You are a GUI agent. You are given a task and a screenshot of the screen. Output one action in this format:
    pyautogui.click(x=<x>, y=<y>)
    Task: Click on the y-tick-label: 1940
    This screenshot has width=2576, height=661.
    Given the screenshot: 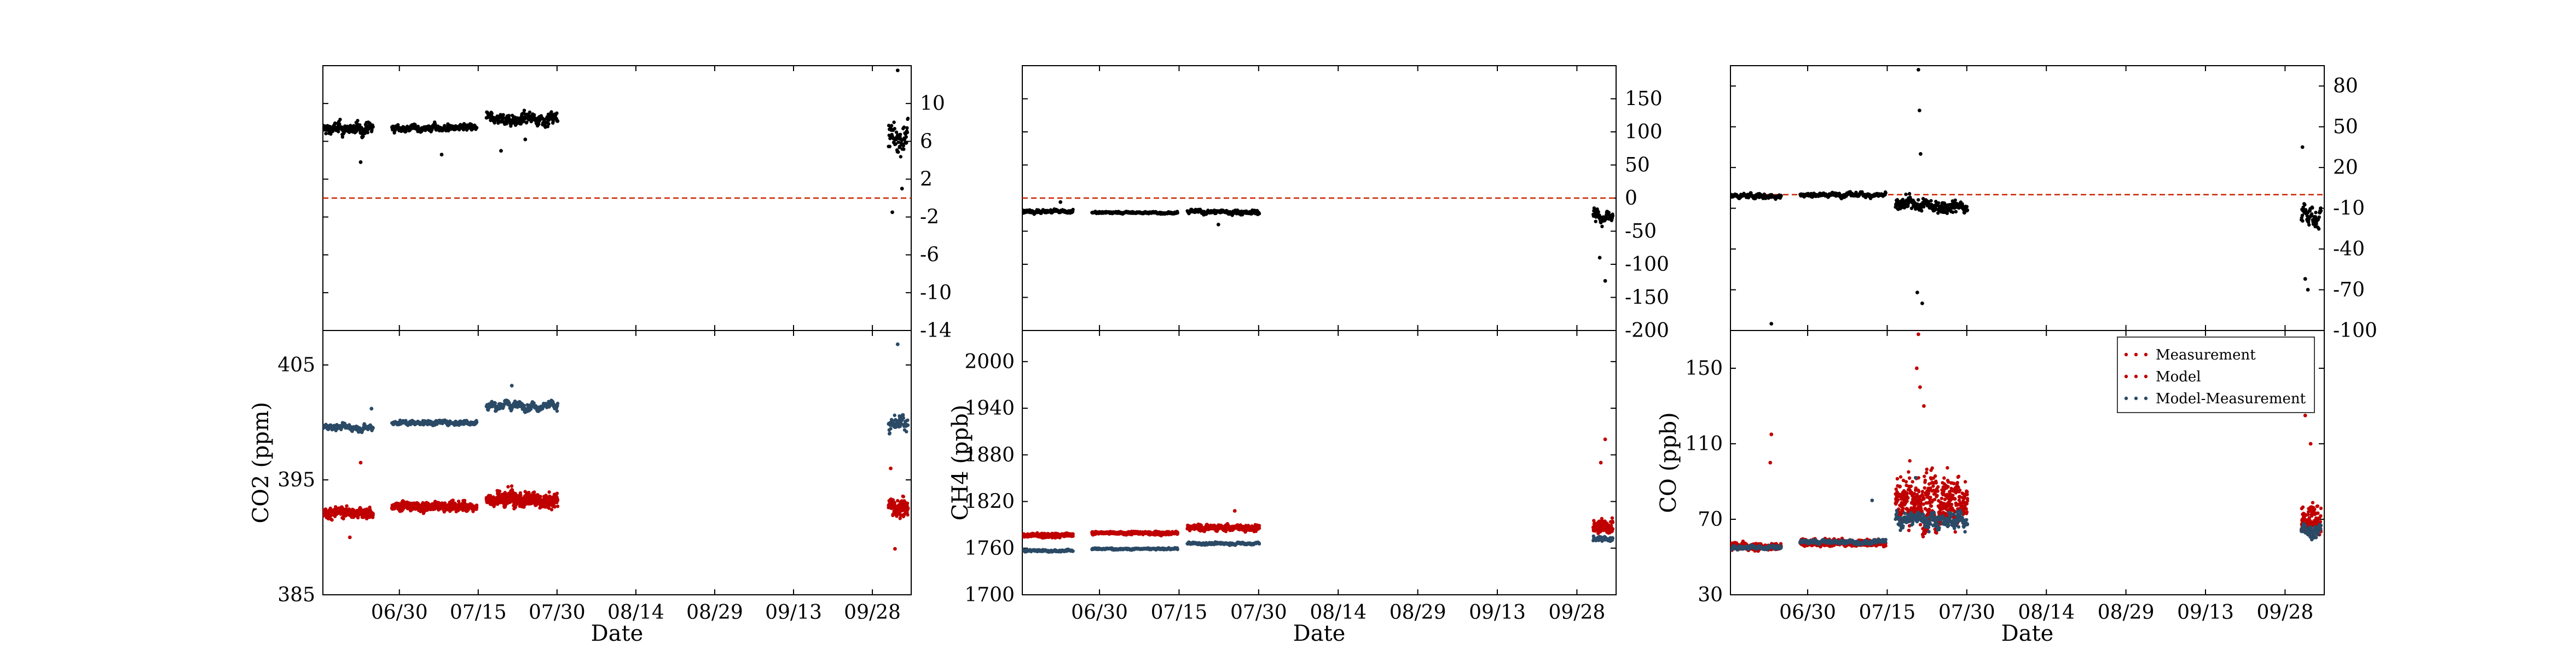 What is the action you would take?
    pyautogui.click(x=989, y=408)
    